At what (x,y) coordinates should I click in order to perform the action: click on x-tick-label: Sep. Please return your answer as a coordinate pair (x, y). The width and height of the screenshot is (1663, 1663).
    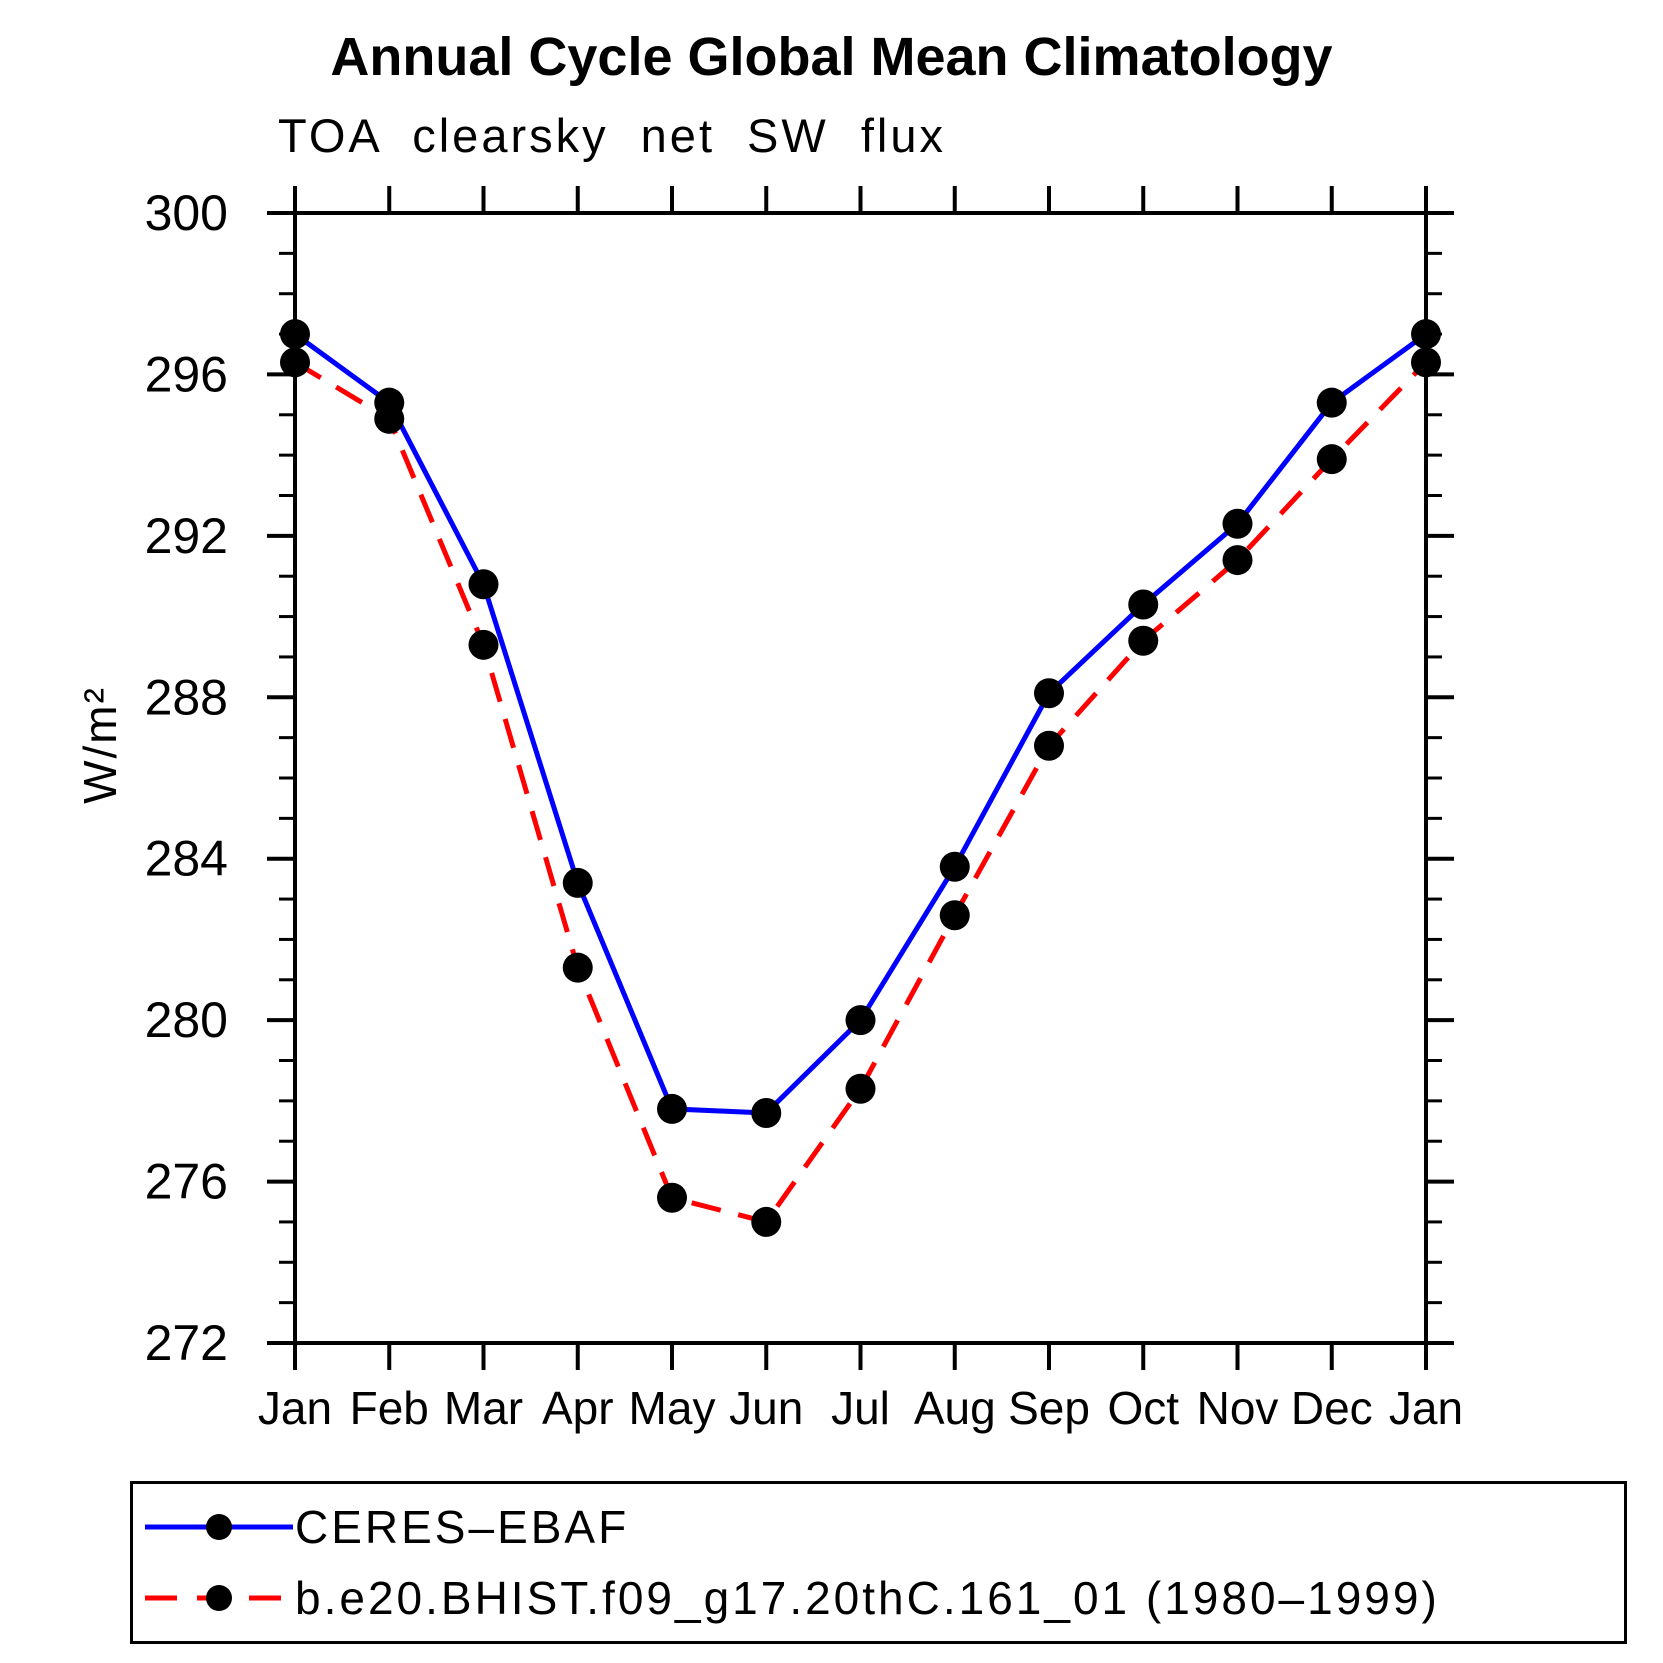
    Looking at the image, I should click on (1049, 1408).